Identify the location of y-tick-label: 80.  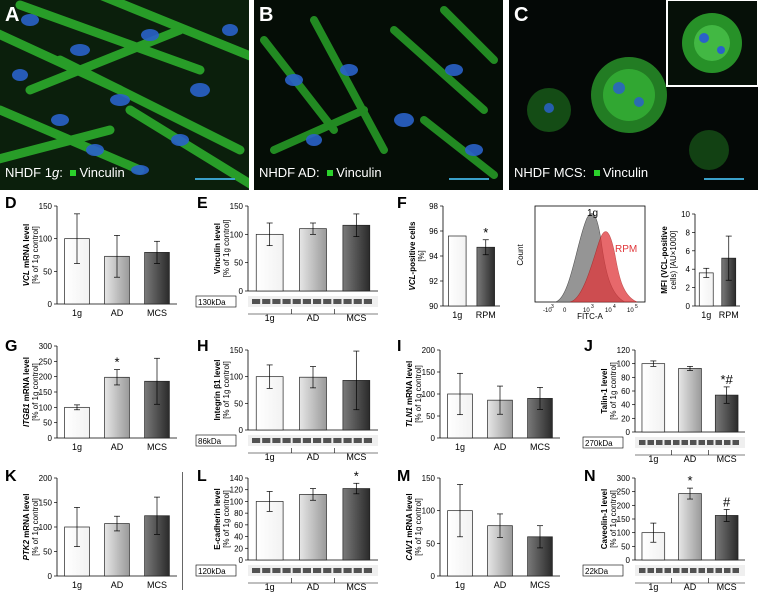
(238, 513).